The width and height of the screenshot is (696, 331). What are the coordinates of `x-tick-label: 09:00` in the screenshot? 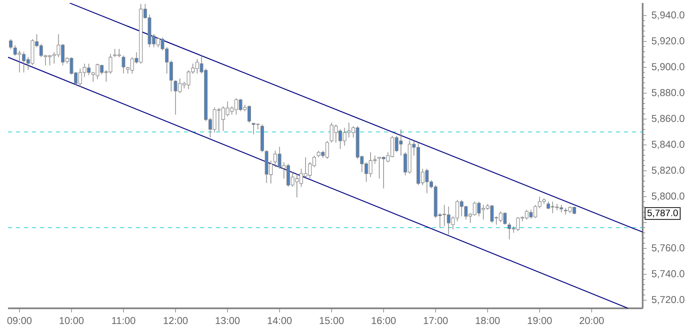 It's located at (19, 320).